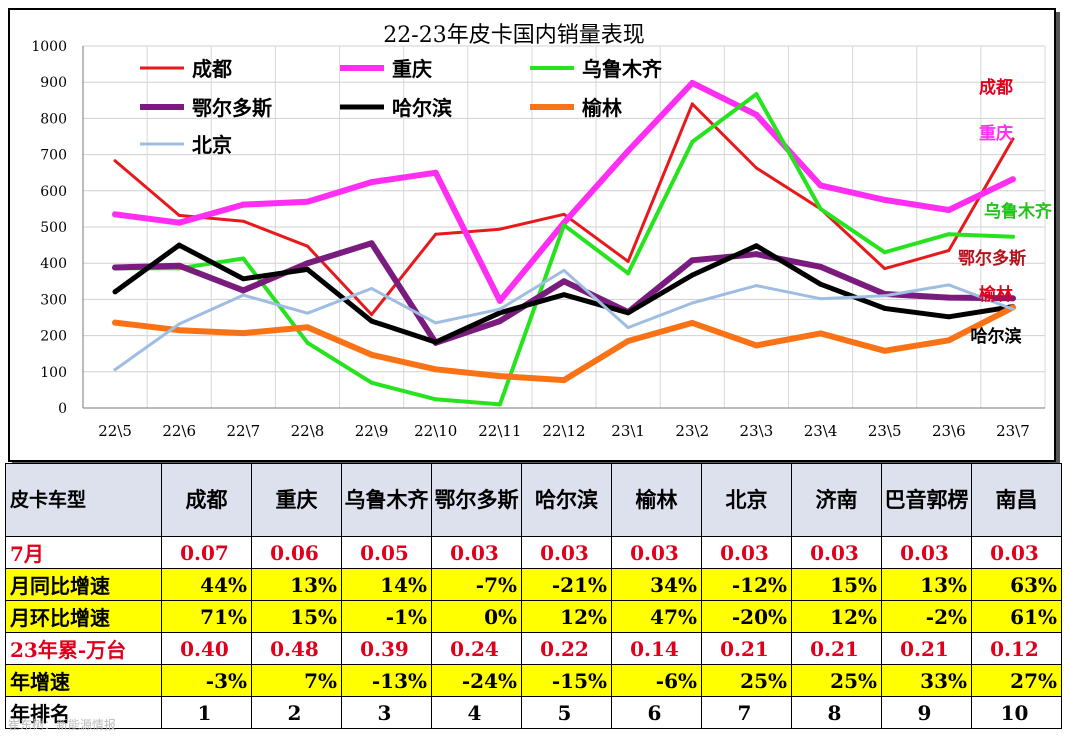 The width and height of the screenshot is (1067, 737). I want to click on y-tick-label: 800, so click(53, 119).